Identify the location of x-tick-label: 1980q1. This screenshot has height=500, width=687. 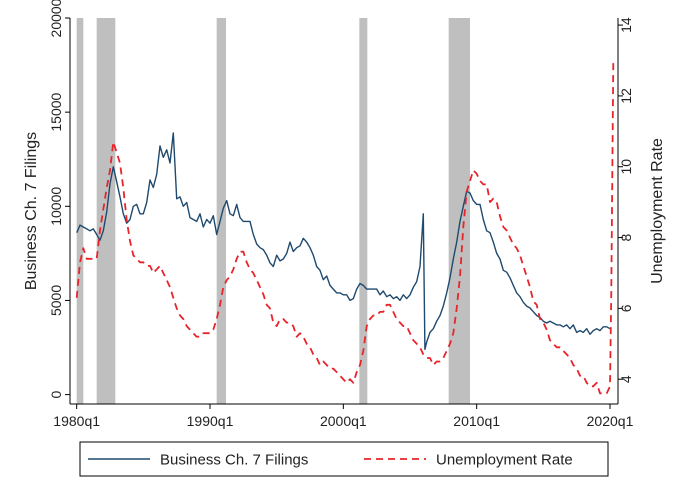
(76, 421).